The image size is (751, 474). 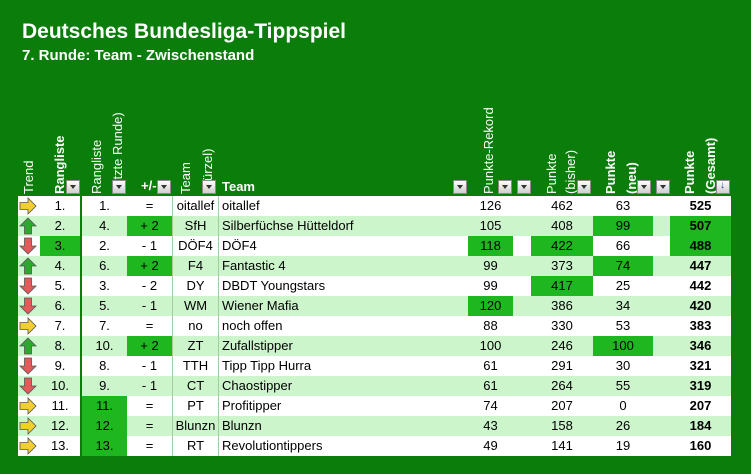 What do you see at coordinates (104, 266) in the screenshot?
I see `cell-last: 6.` at bounding box center [104, 266].